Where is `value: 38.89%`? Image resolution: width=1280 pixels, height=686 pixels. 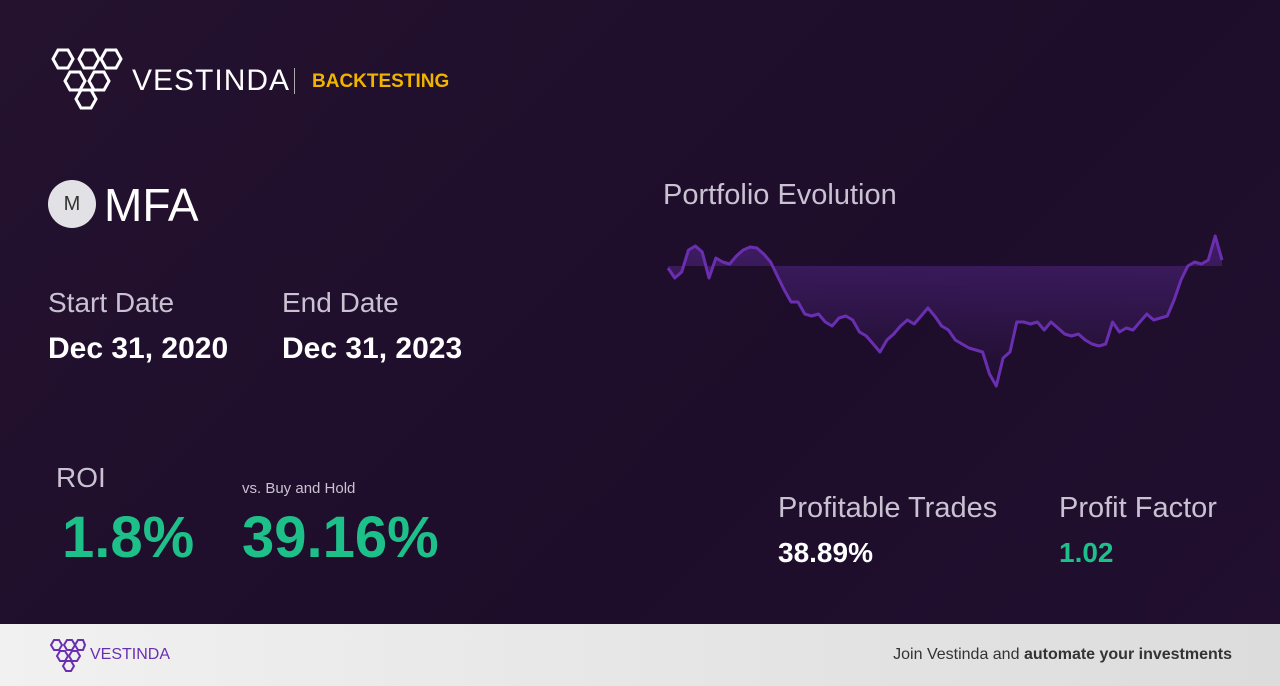 value: 38.89% is located at coordinates (825, 552).